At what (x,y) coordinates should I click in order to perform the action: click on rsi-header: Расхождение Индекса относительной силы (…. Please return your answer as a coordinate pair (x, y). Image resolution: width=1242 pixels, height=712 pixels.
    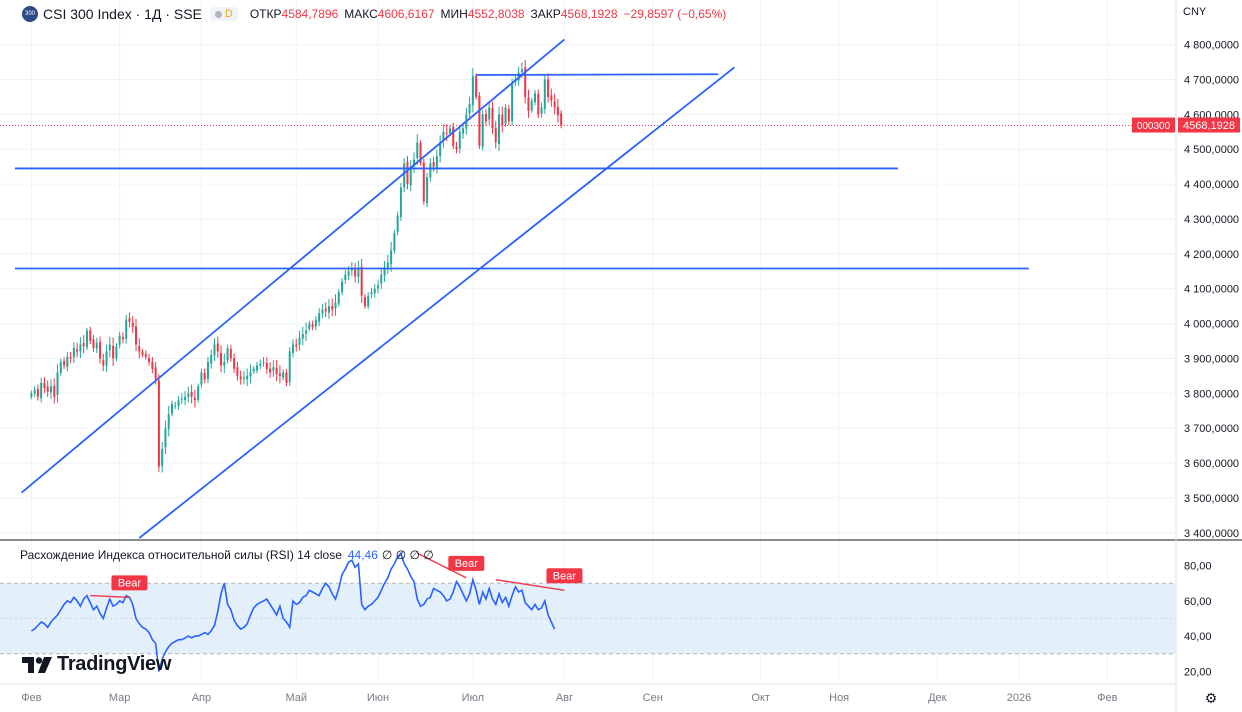
    Looking at the image, I should click on (227, 555).